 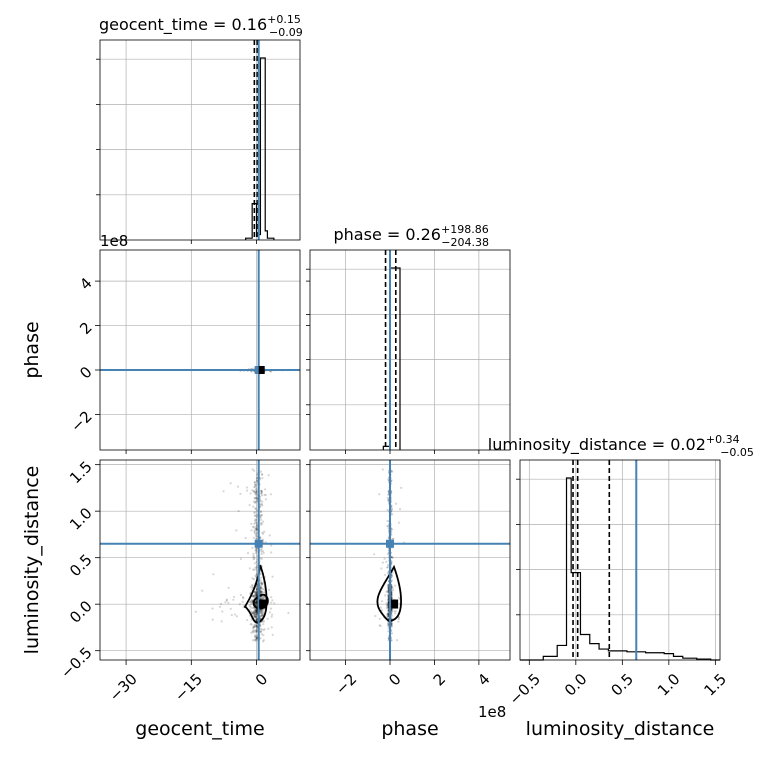 I want to click on contour-line, so click(x=256, y=594).